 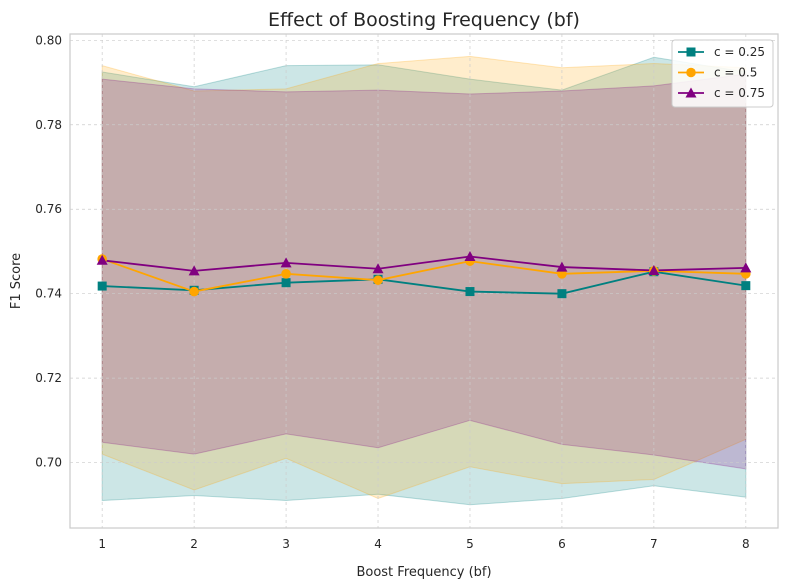 What do you see at coordinates (735, 73) in the screenshot?
I see `legend-label-2: c = 0.5` at bounding box center [735, 73].